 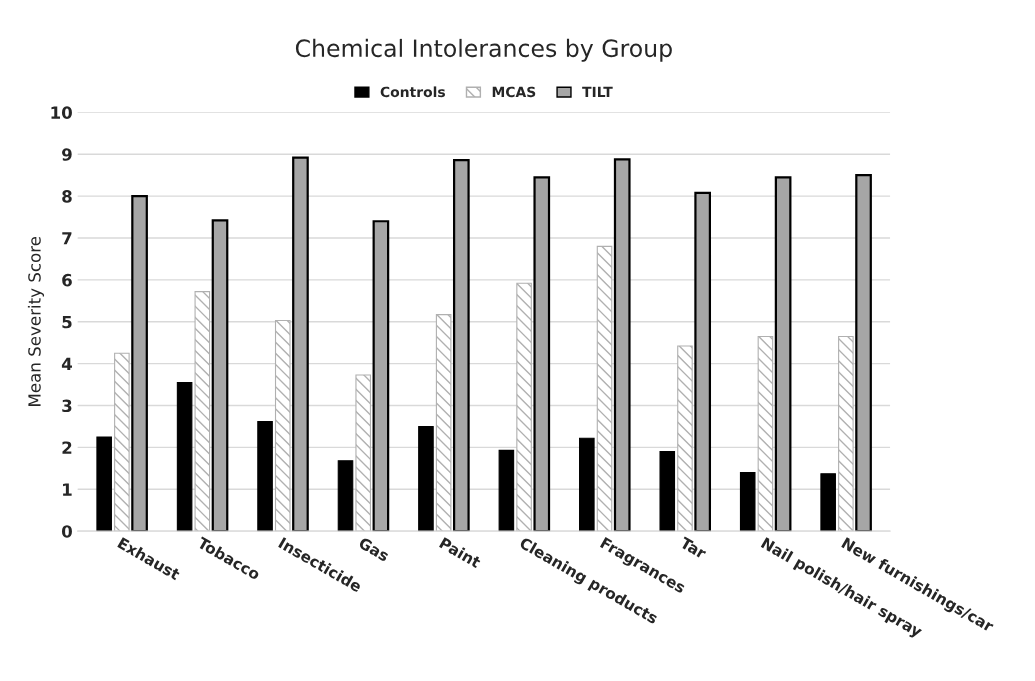 I want to click on y-tick-label: 2, so click(x=67, y=447).